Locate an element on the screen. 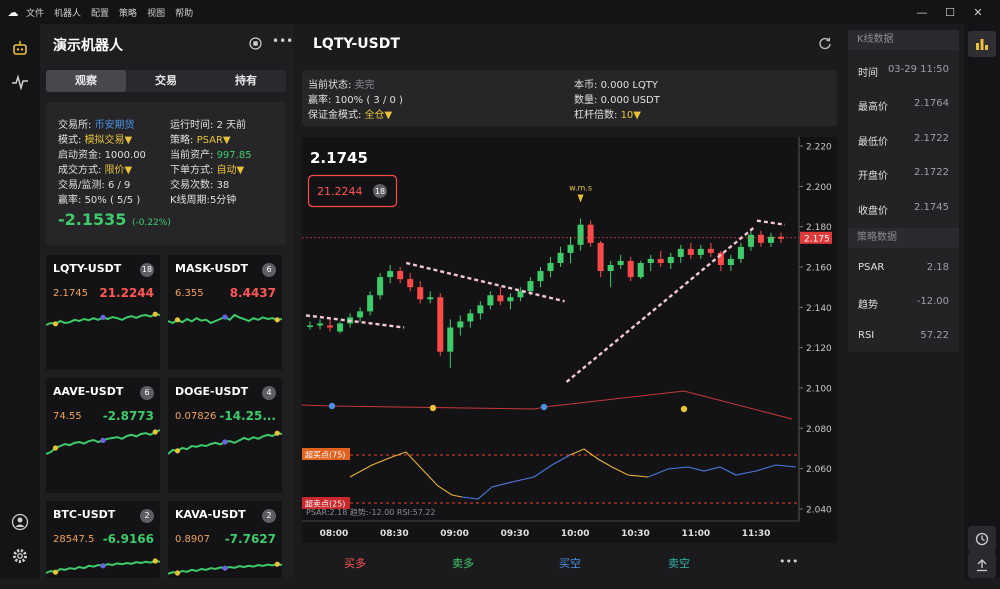 The width and height of the screenshot is (1000, 589). symbol-card: LQTY-USDT 18 2.1745 21.2244 is located at coordinates (103, 312).